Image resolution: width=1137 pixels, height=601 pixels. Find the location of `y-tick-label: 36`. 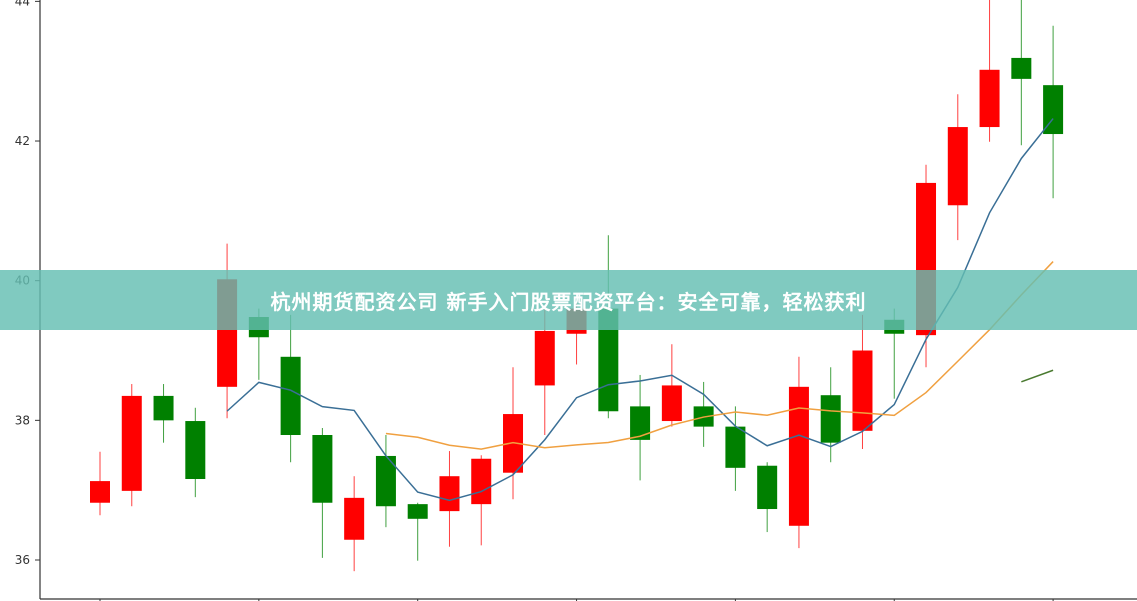

y-tick-label: 36 is located at coordinates (22, 560).